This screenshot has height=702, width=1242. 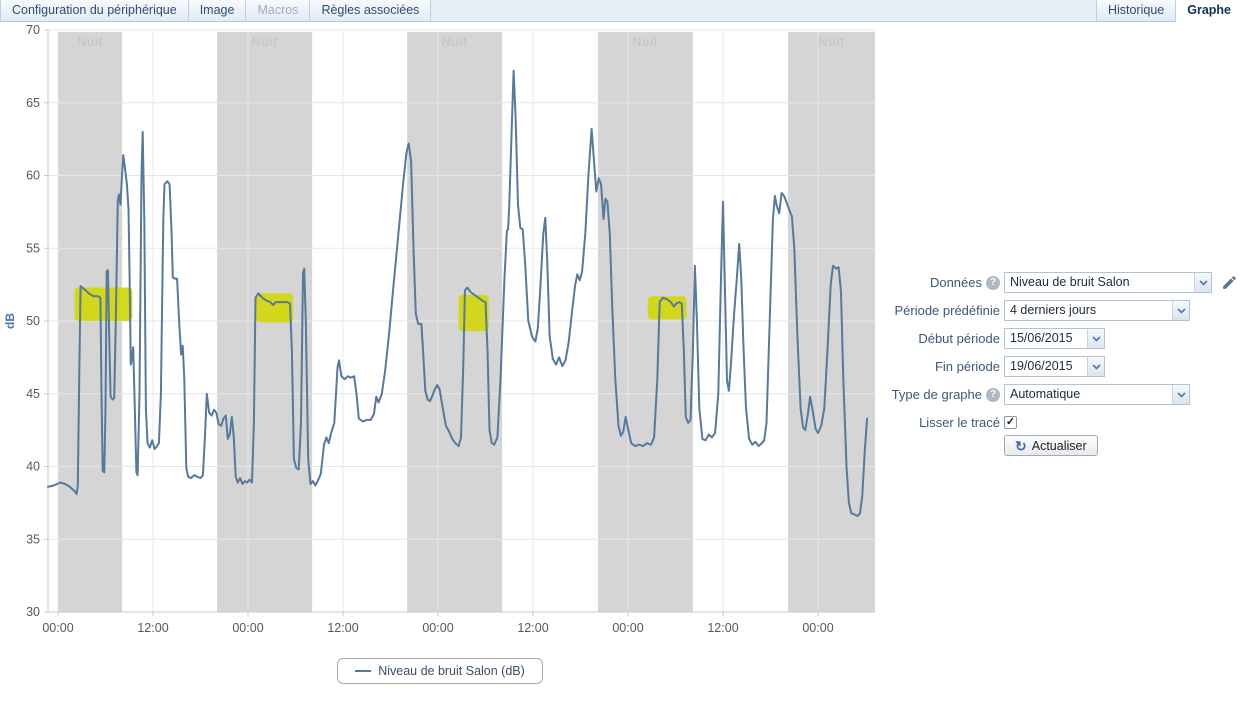 I want to click on y-tick-label: 30, so click(x=33, y=612).